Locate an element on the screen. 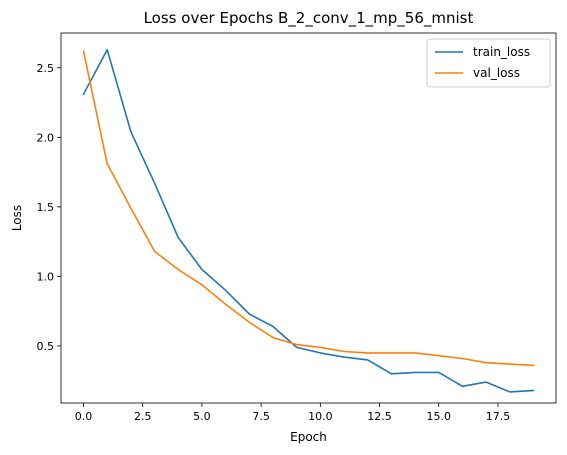 This screenshot has width=567, height=455. y-tick-label: 2.5 is located at coordinates (46, 68).